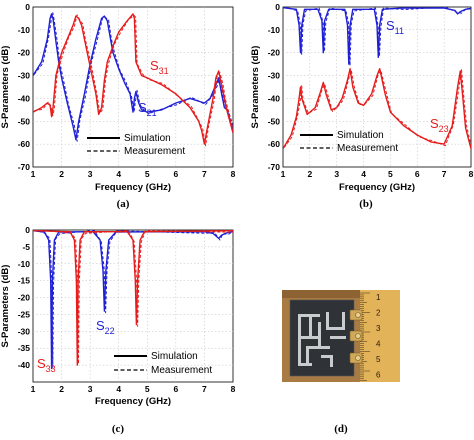 This screenshot has height=440, width=474. Describe the element at coordinates (147, 109) in the screenshot. I see `label-s21: S21` at that location.